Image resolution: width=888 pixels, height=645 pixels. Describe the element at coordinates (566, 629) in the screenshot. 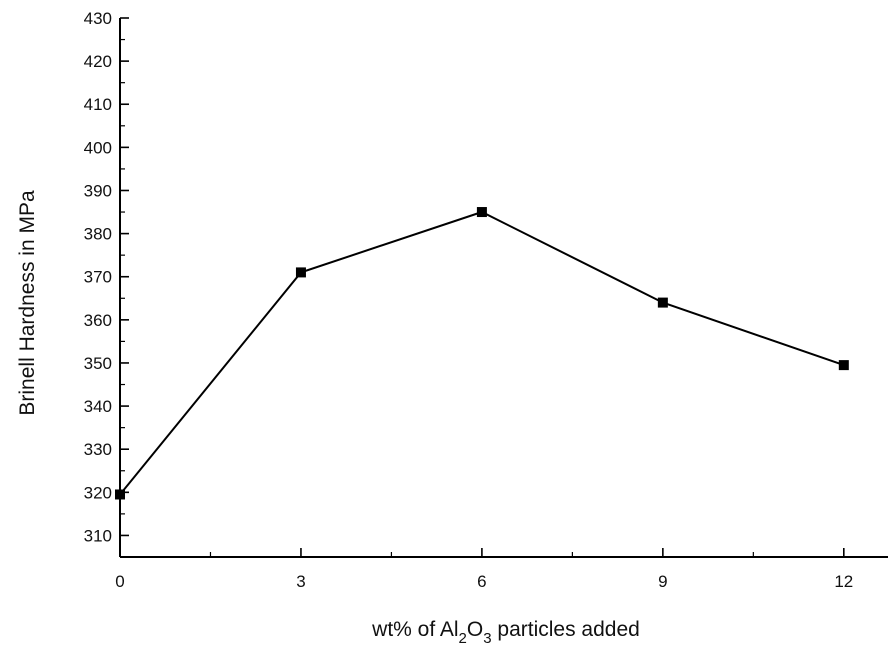

I see `x-axis-title-part3: particles added` at that location.